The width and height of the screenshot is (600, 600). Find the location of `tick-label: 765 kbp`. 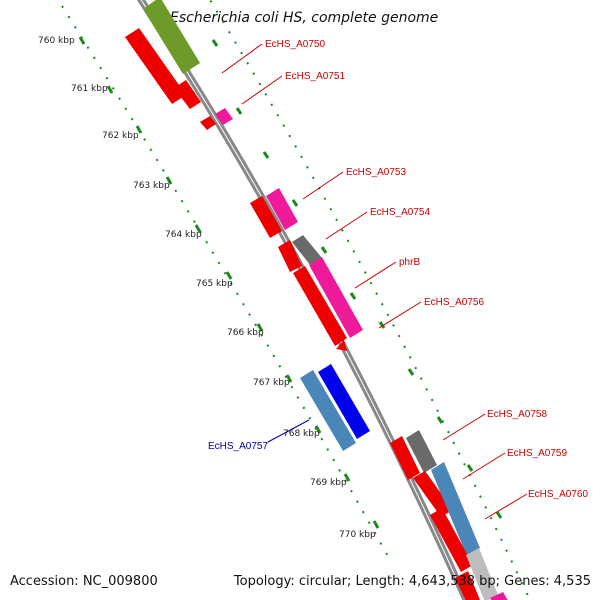

tick-label: 765 kbp is located at coordinates (214, 284).